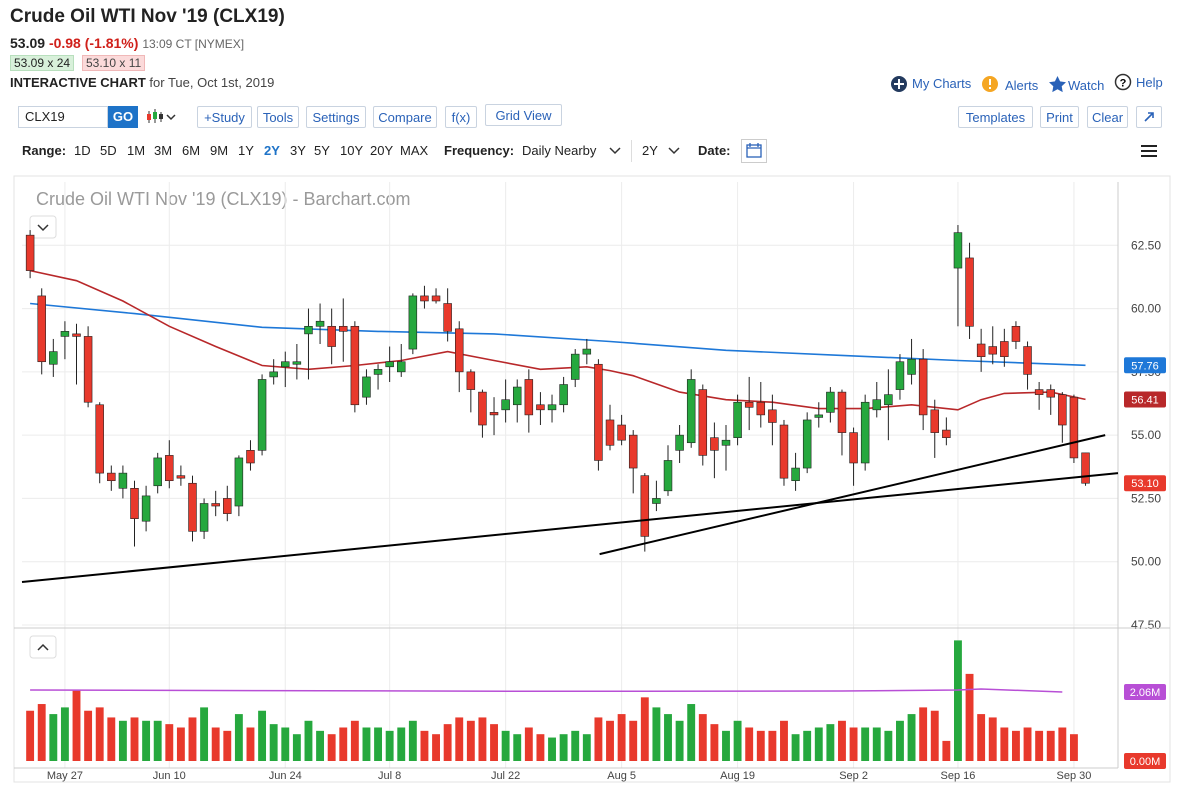 This screenshot has width=1182, height=788. I want to click on range-option: MAX, so click(414, 150).